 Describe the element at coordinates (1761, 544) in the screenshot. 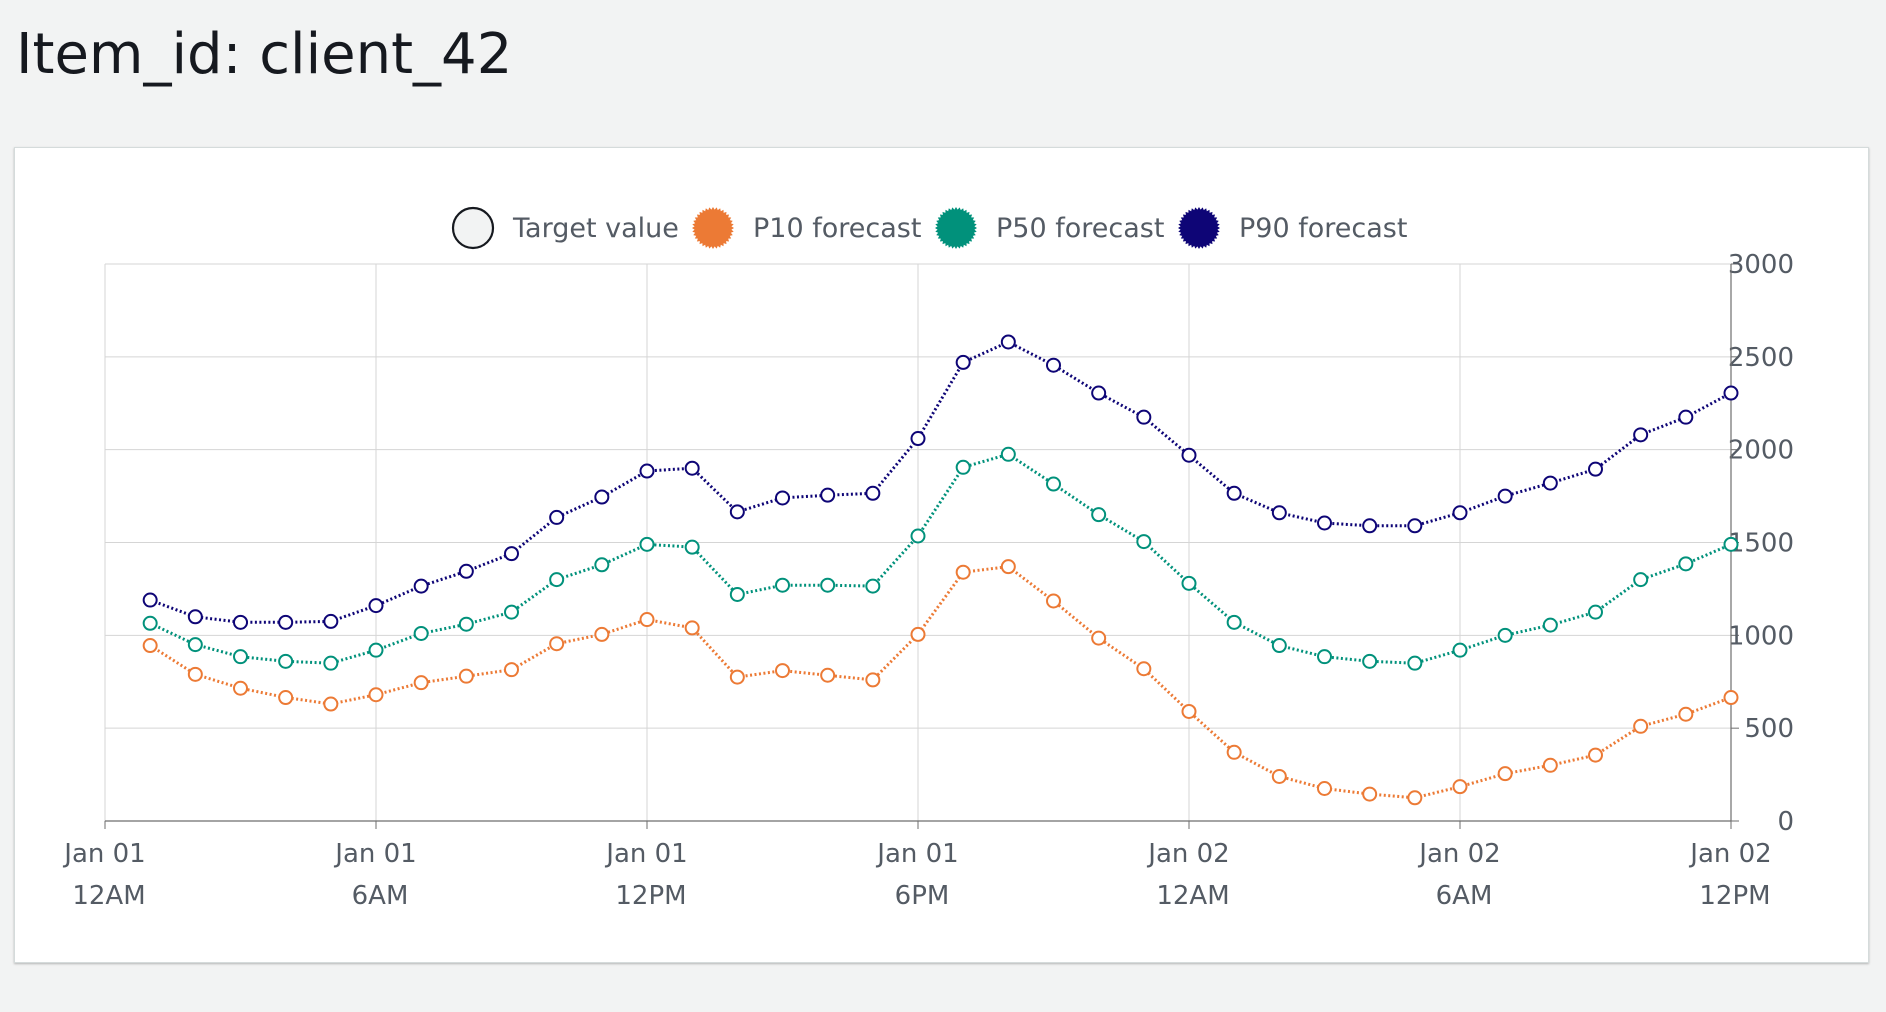

I see `y-tick-label: 1500` at that location.